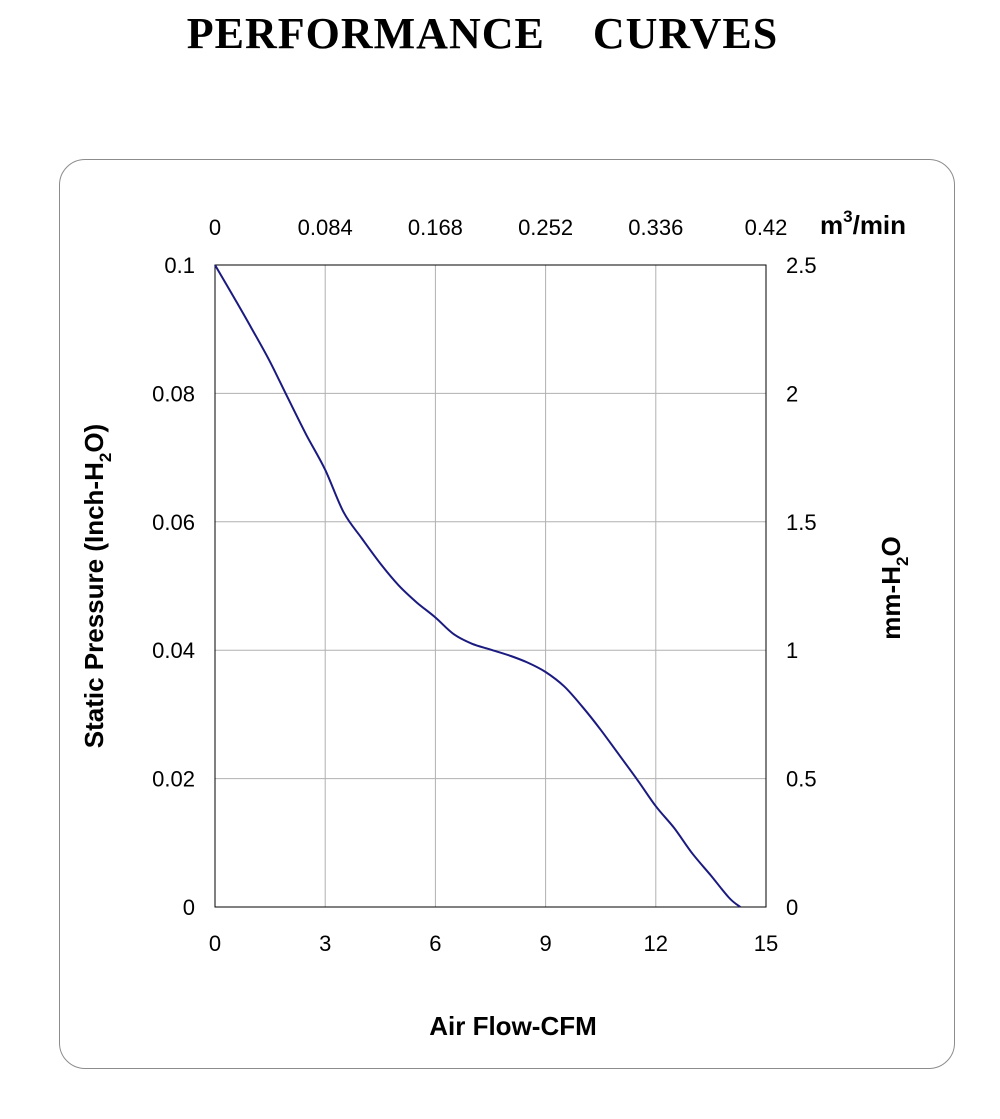 The height and width of the screenshot is (1119, 1000). What do you see at coordinates (215, 227) in the screenshot?
I see `x-top-tick-label: 0` at bounding box center [215, 227].